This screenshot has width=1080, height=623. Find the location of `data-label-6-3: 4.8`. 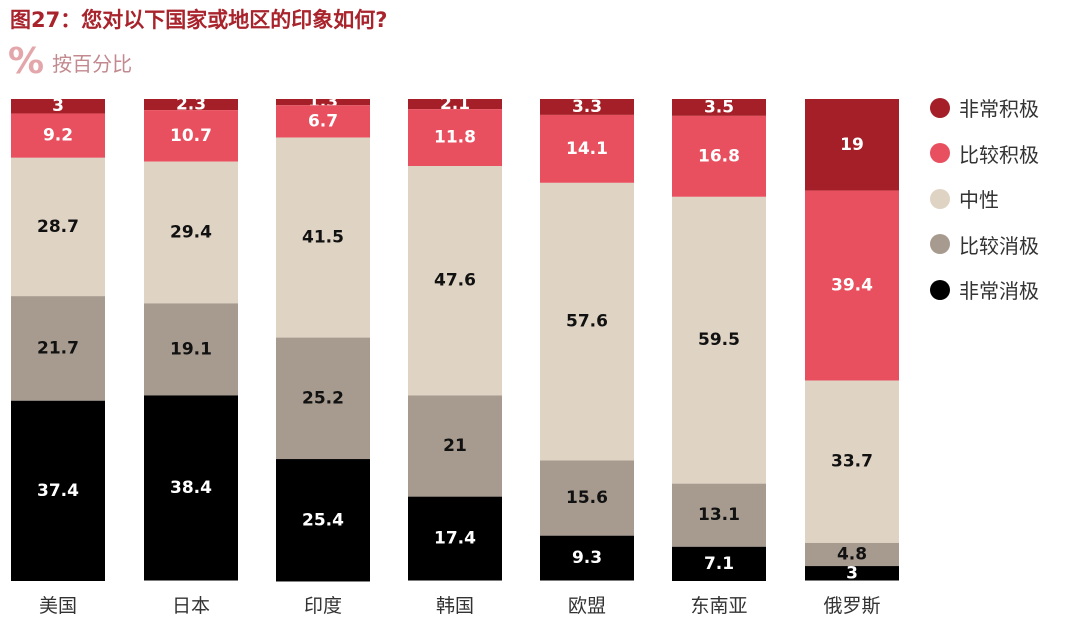

data-label-6-3: 4.8 is located at coordinates (852, 554).